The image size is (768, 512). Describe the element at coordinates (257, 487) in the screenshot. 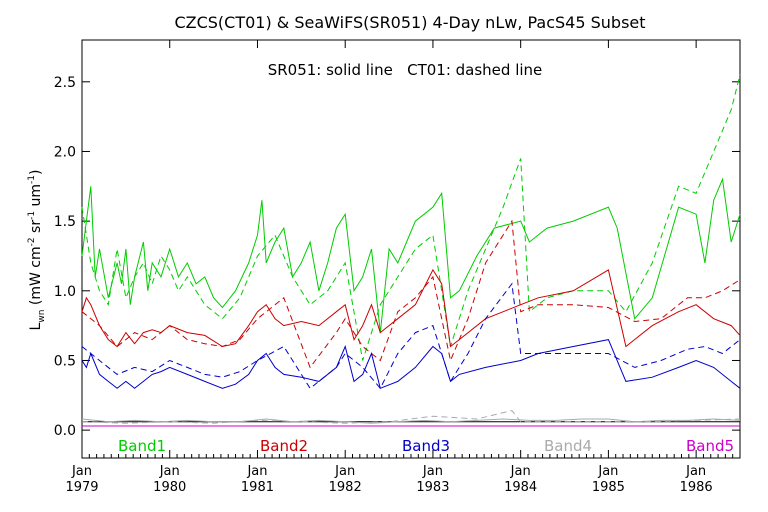

I see `x-tick-year: 1981` at that location.